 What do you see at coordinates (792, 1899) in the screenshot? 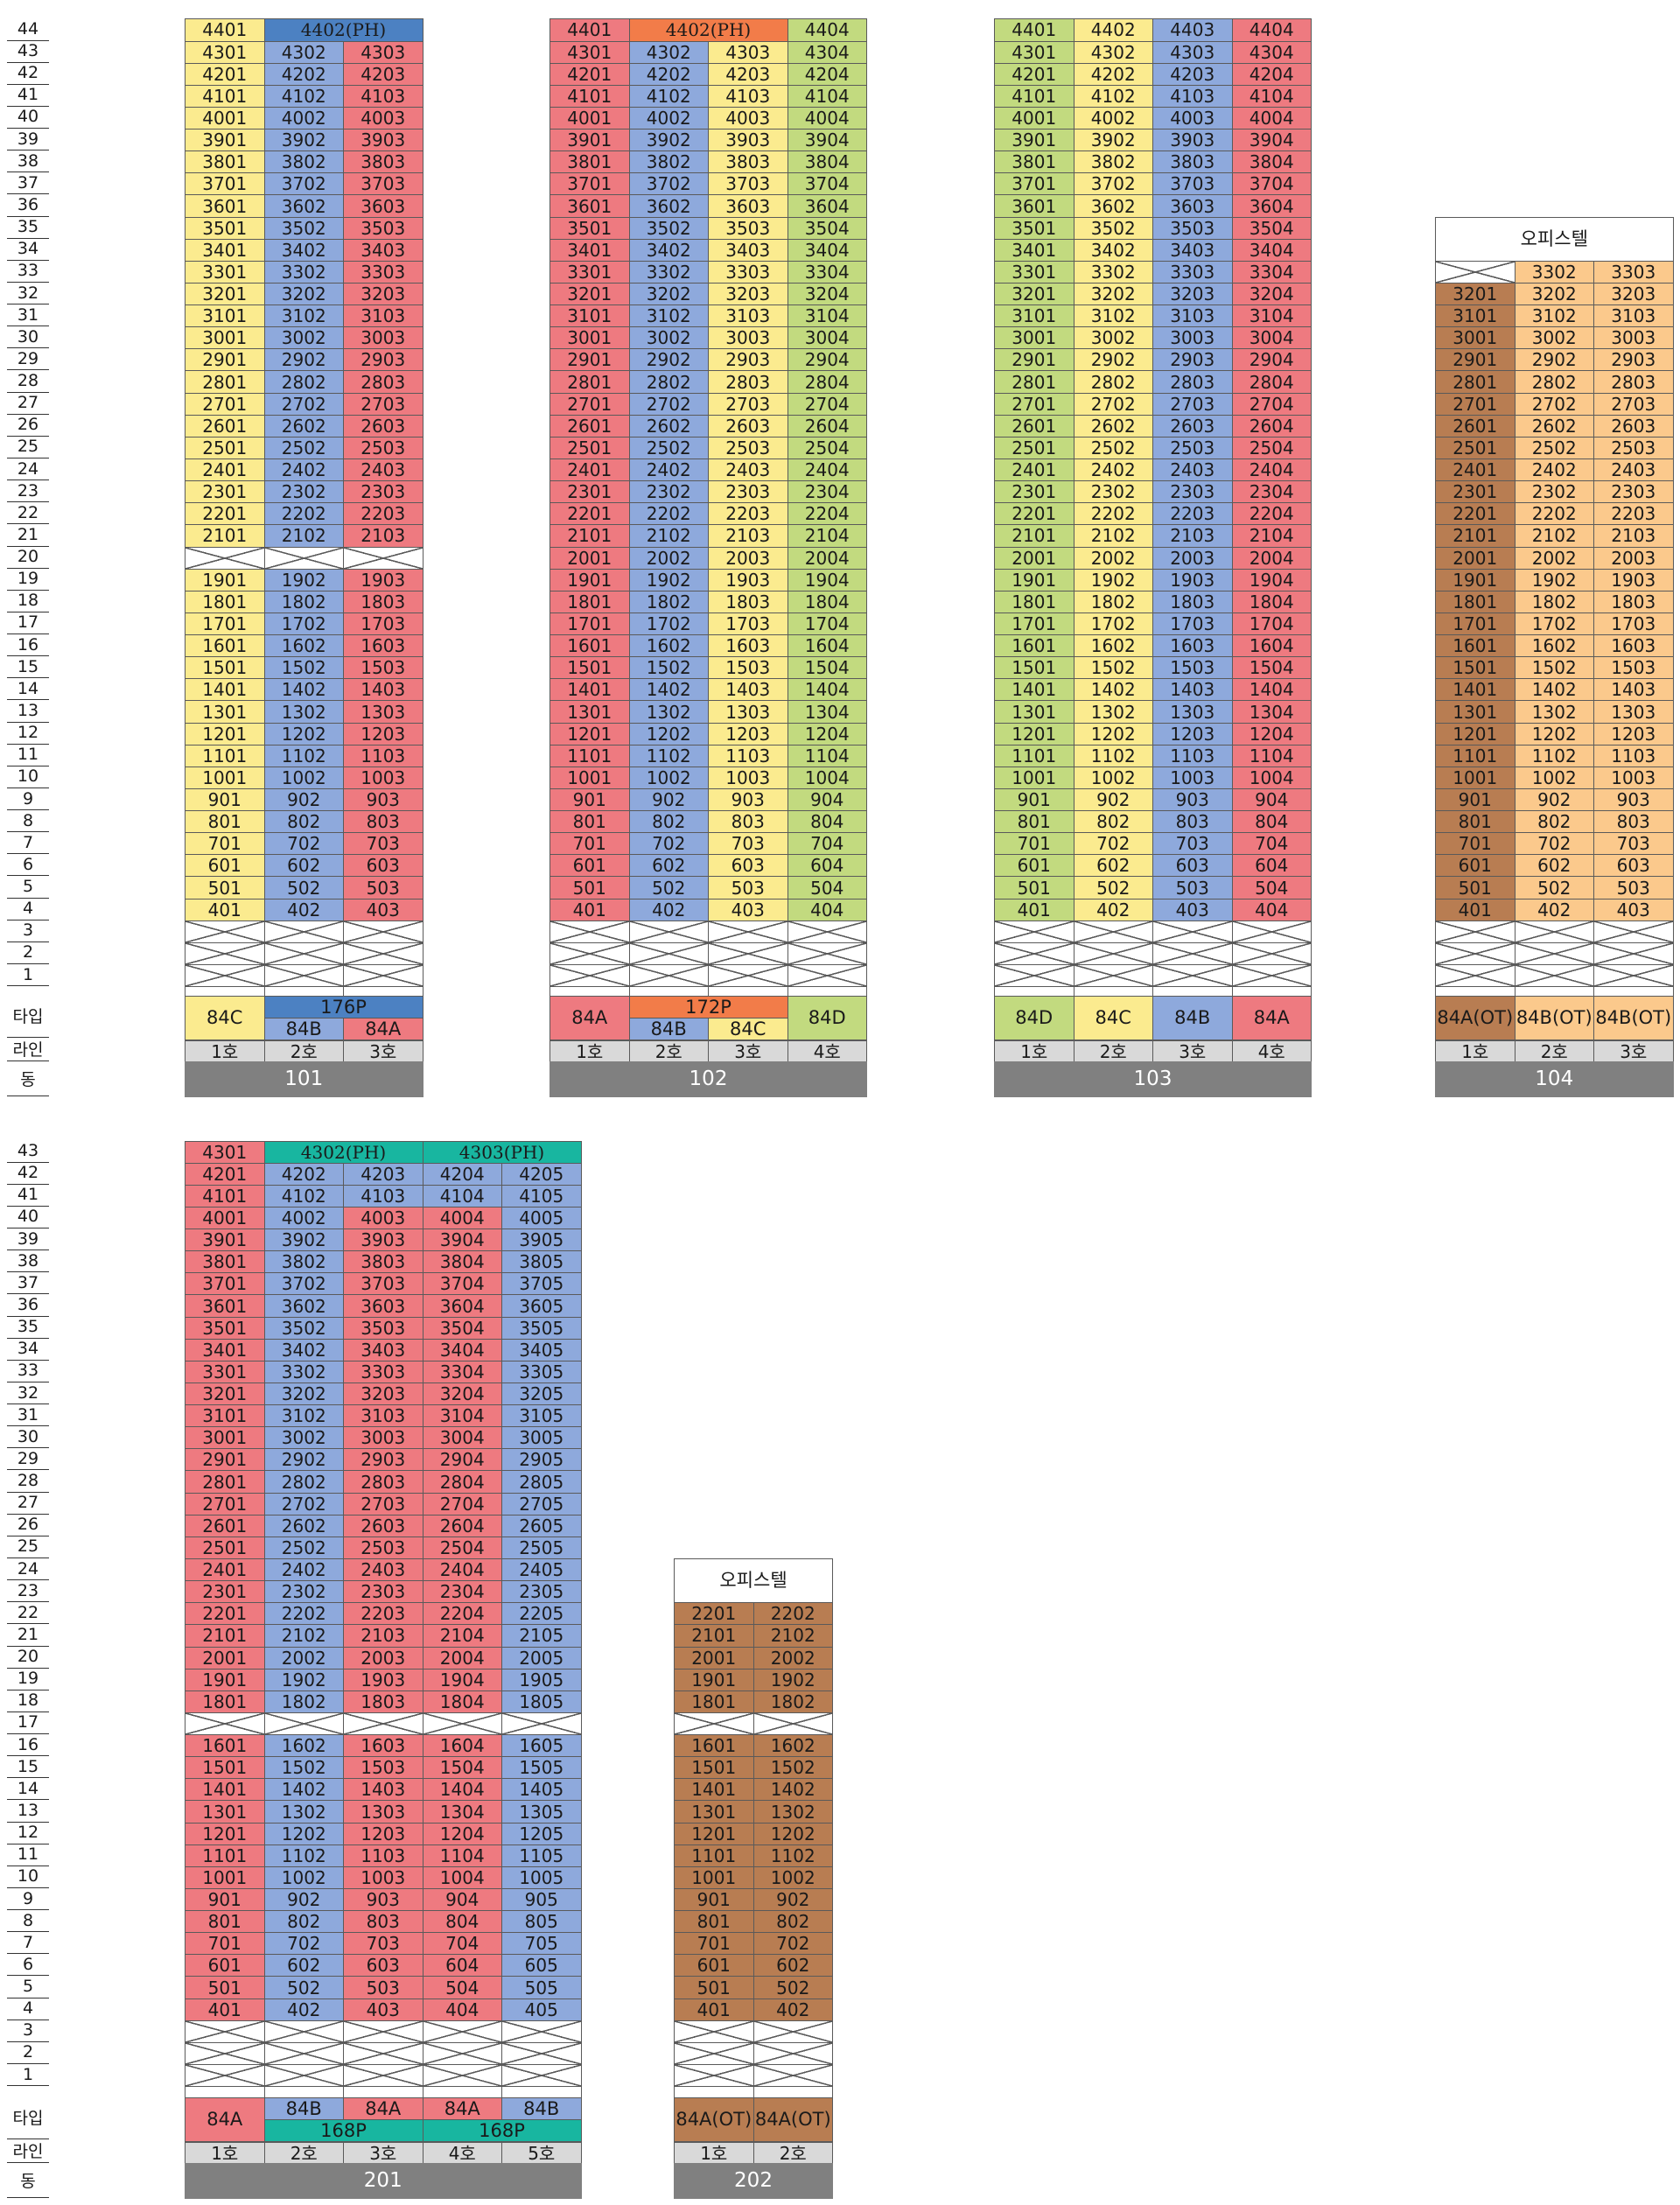
I see `unit-cell: 902` at bounding box center [792, 1899].